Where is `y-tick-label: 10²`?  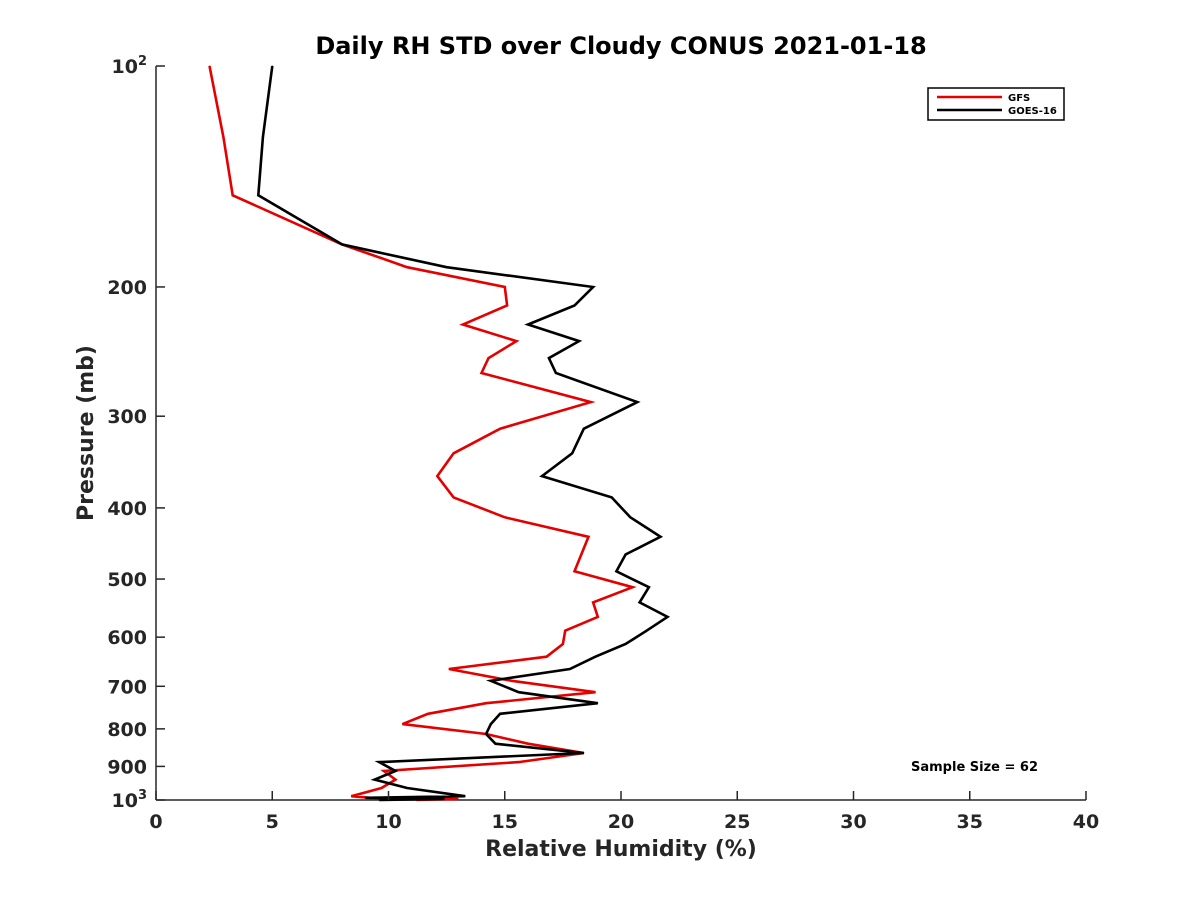
y-tick-label: 10² is located at coordinates (130, 66).